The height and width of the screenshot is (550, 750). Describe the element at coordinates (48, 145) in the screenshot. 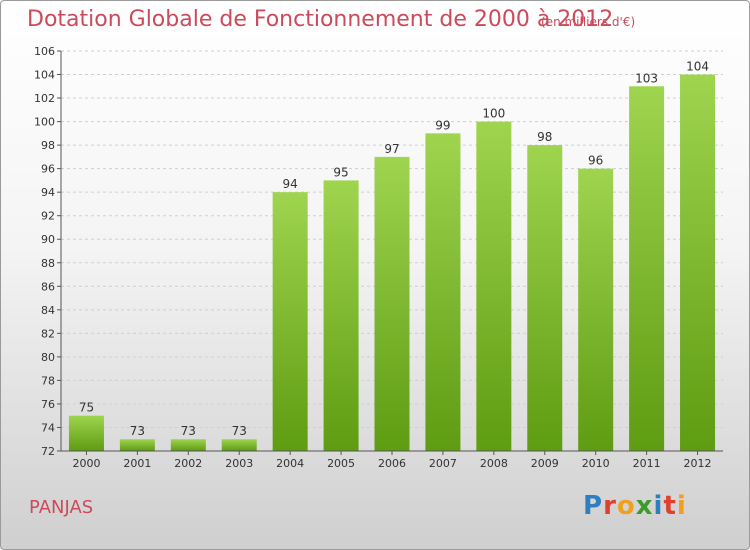

I see `y-tick-label: 98` at that location.